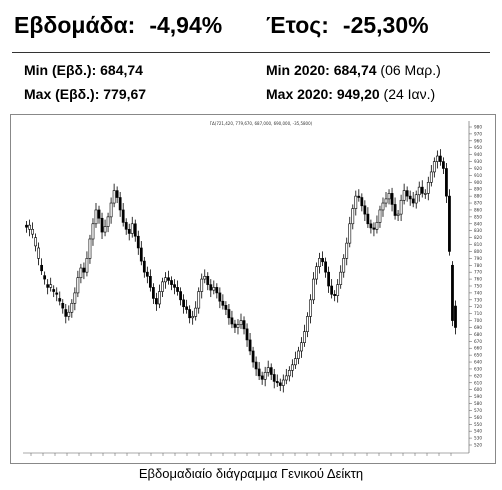  What do you see at coordinates (478, 127) in the screenshot?
I see `y-tick-label: 980` at bounding box center [478, 127].